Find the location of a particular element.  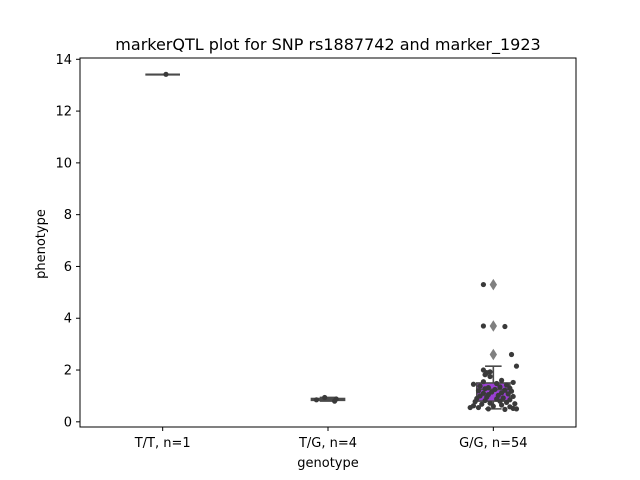

x-tick-label: T/G, n=4 is located at coordinates (327, 443).